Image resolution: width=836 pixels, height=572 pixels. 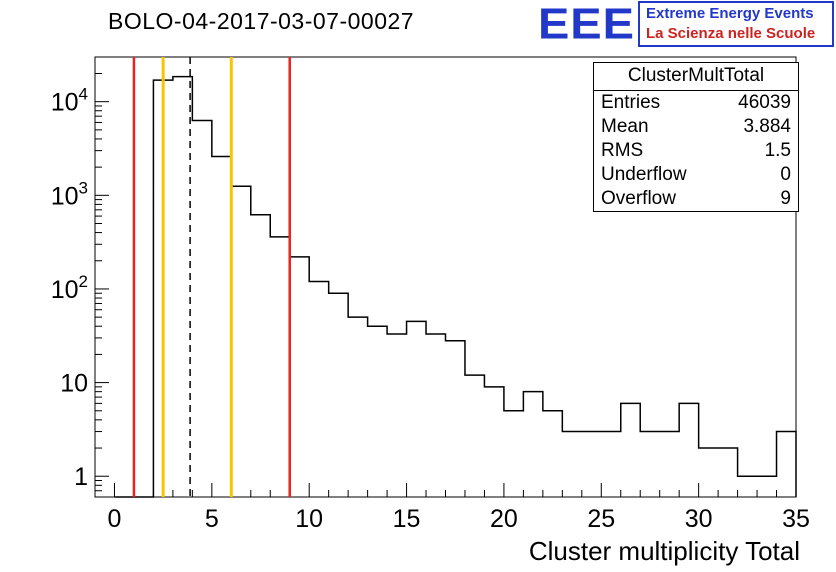 What do you see at coordinates (696, 127) in the screenshot?
I see `stats-row-mean: Mean 3.884` at bounding box center [696, 127].